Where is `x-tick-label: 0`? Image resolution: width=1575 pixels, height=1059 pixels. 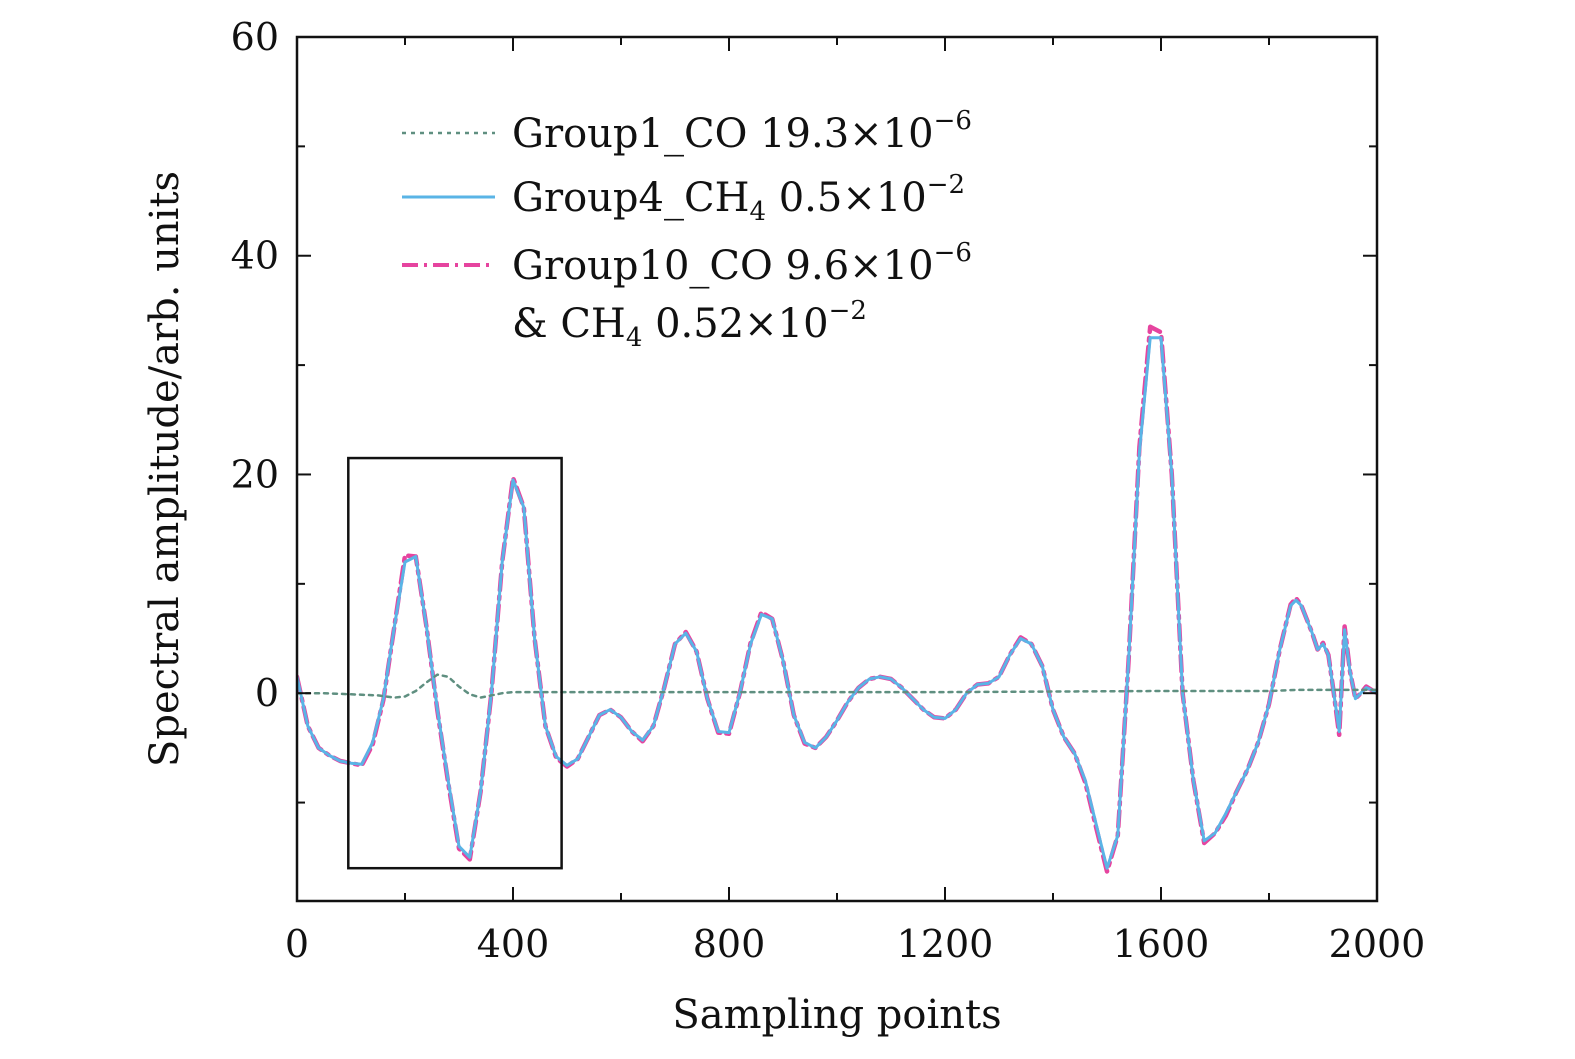
x-tick-label: 0 is located at coordinates (297, 944).